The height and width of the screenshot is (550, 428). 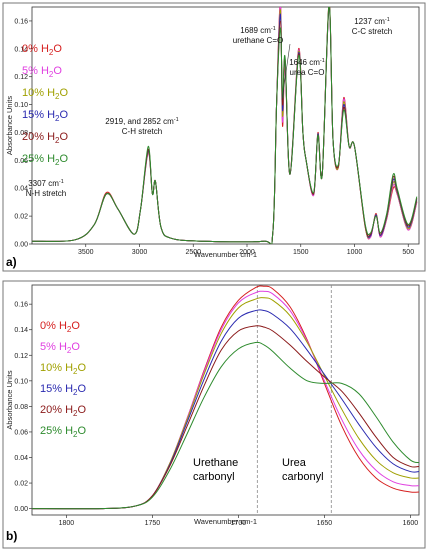 What do you see at coordinates (294, 463) in the screenshot?
I see `region-label: Urea` at bounding box center [294, 463].